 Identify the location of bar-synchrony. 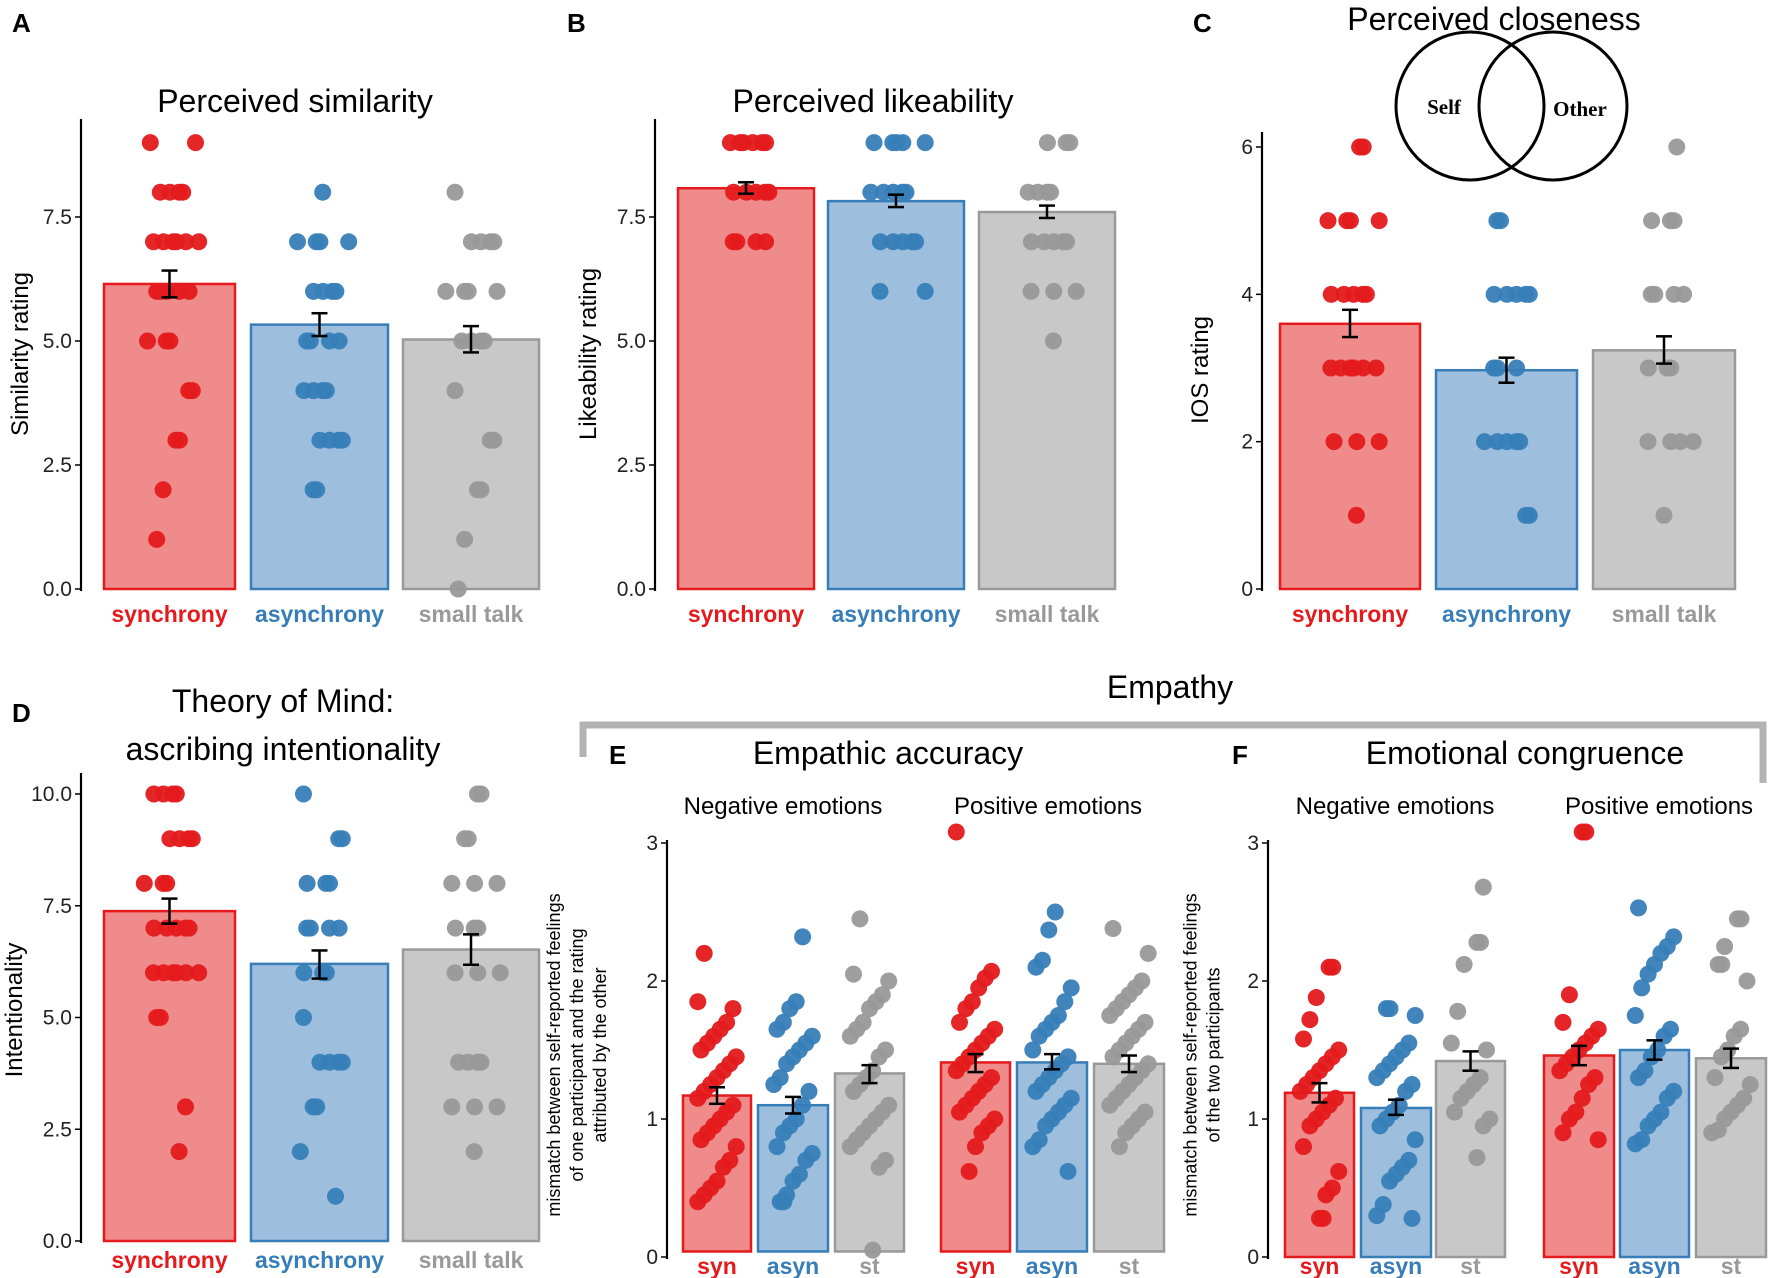
(169, 1076).